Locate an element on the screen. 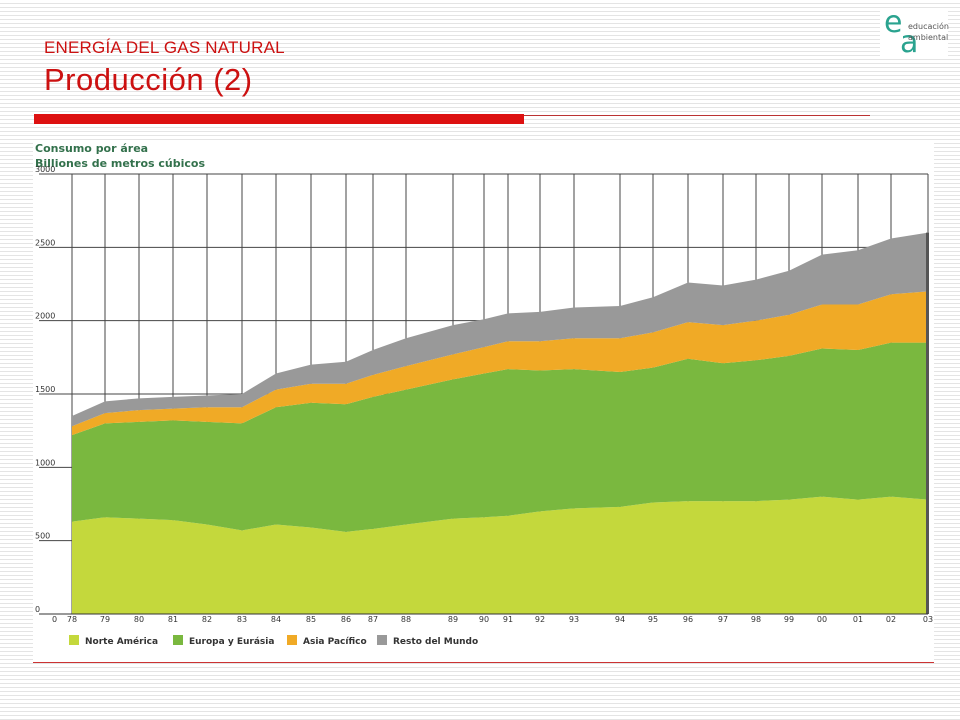  x-origin-label: 0 is located at coordinates (54, 619).